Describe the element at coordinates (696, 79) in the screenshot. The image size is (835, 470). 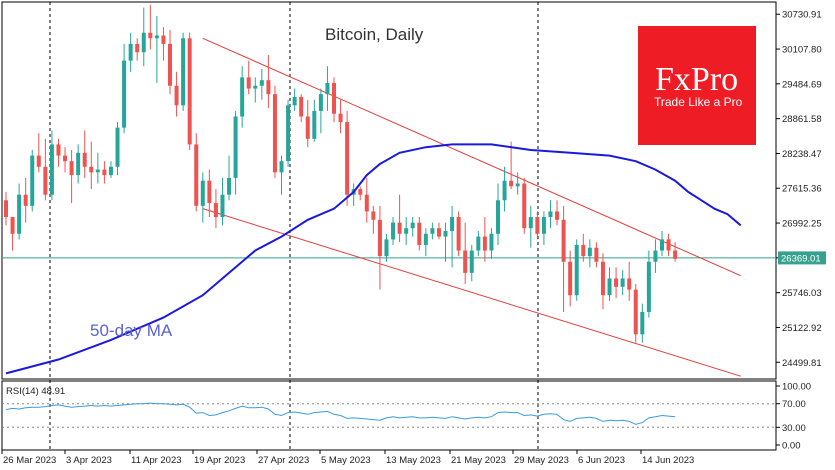
I see `logo-brand-name: FxPro` at that location.